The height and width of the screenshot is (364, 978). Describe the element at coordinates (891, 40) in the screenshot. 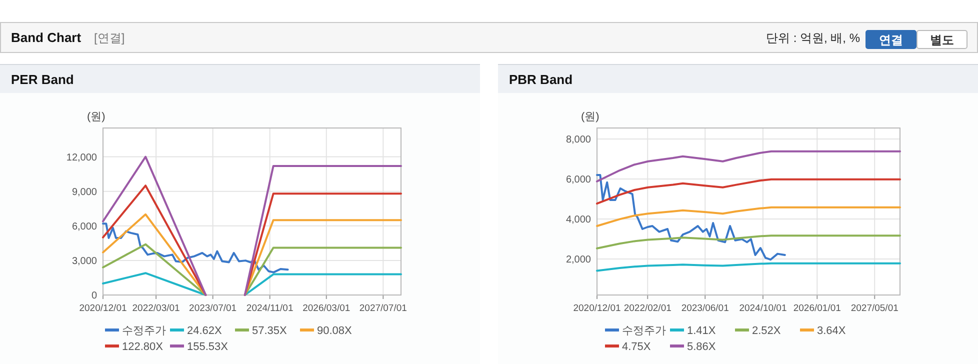

I see `text: 연결` at that location.